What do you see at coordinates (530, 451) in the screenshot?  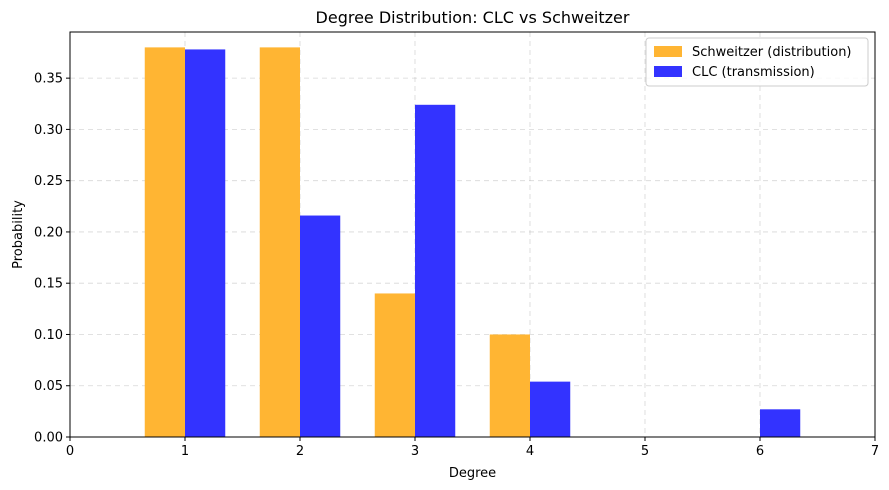 I see `x-tick-label: 4` at bounding box center [530, 451].